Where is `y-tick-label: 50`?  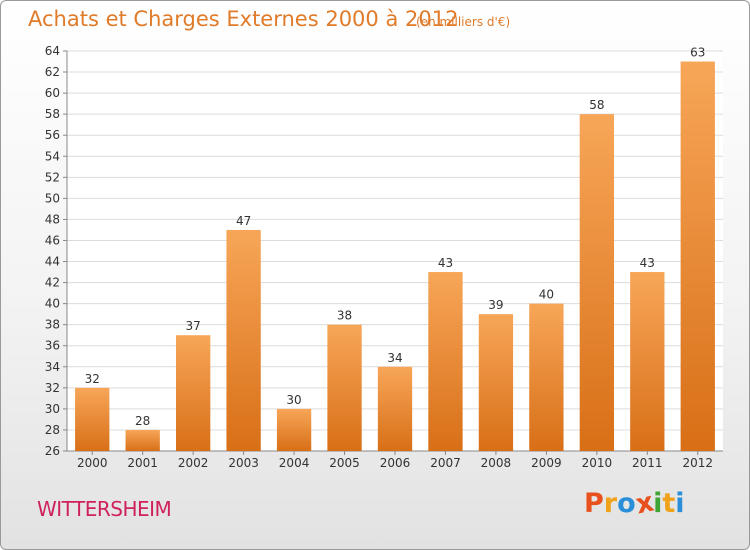
y-tick-label: 50 is located at coordinates (52, 198).